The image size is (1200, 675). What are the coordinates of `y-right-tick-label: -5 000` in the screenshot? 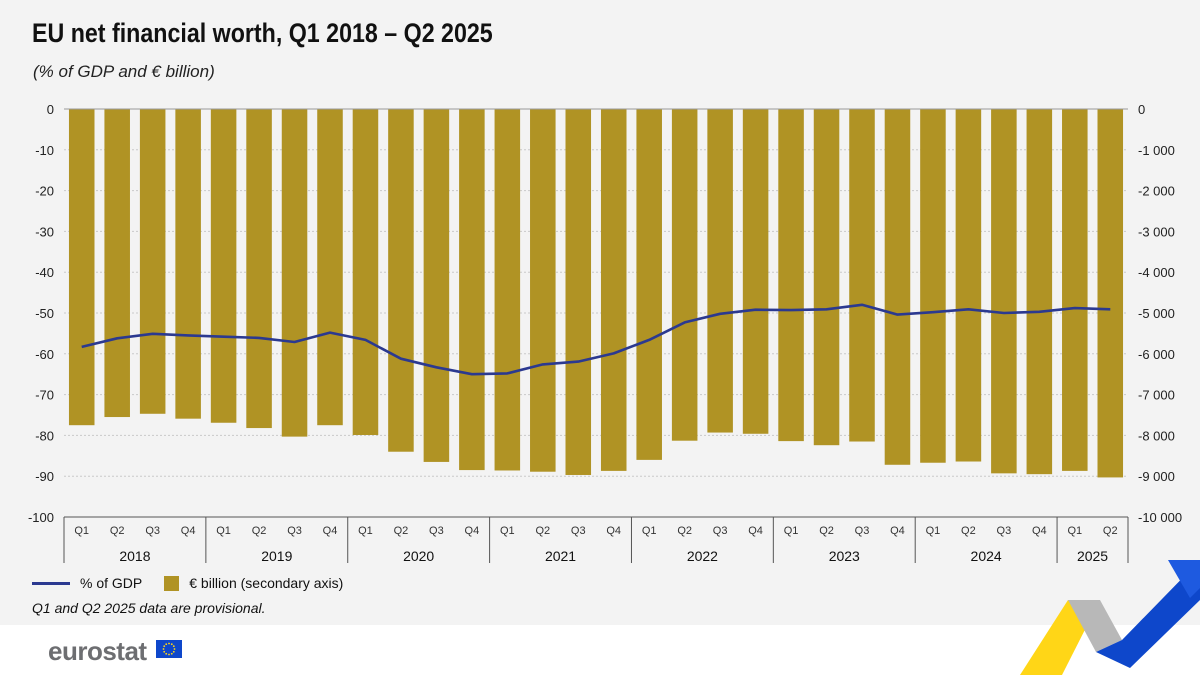 It's located at (1156, 313).